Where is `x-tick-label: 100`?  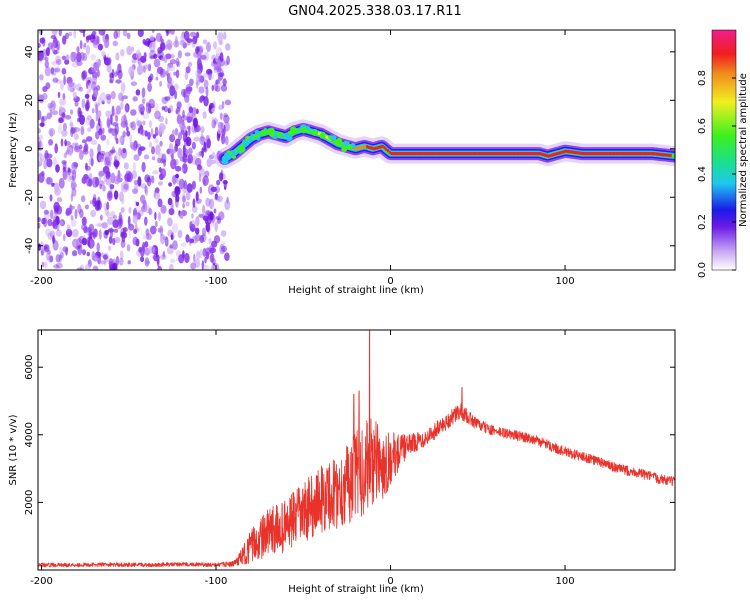 x-tick-label: 100 is located at coordinates (565, 581).